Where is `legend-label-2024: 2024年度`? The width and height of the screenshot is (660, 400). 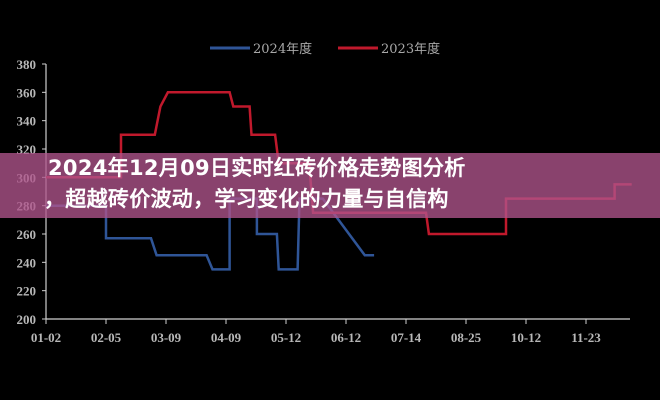
legend-label-2024: 2024年度 is located at coordinates (282, 49).